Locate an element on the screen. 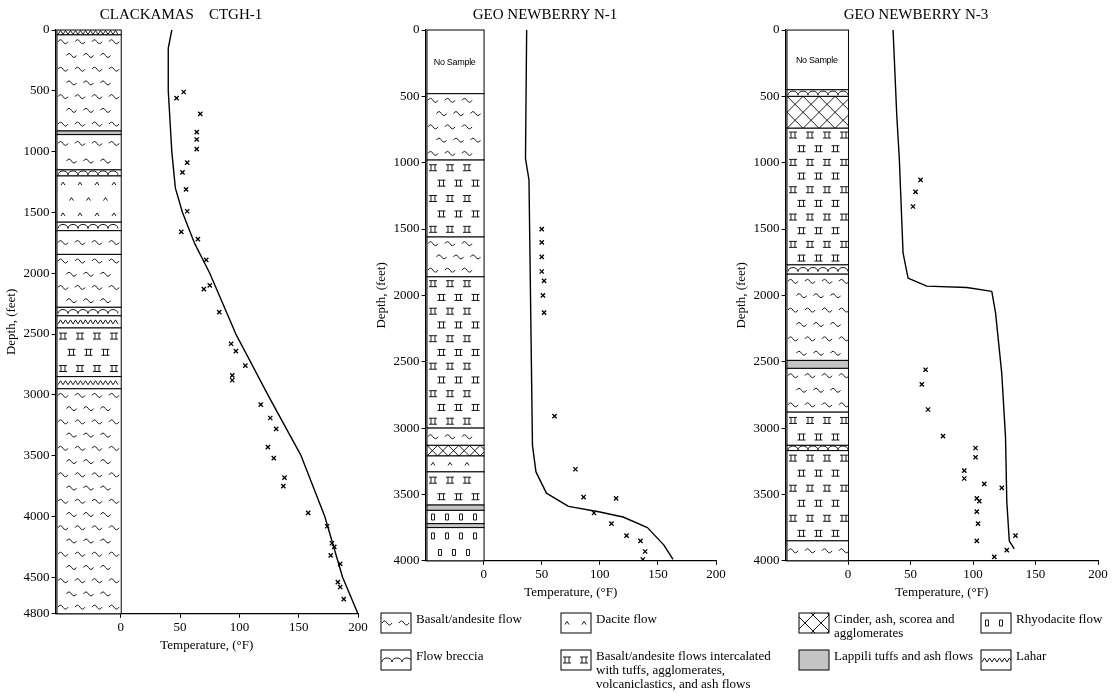  y-tick-label: 4800 is located at coordinates (36, 613).